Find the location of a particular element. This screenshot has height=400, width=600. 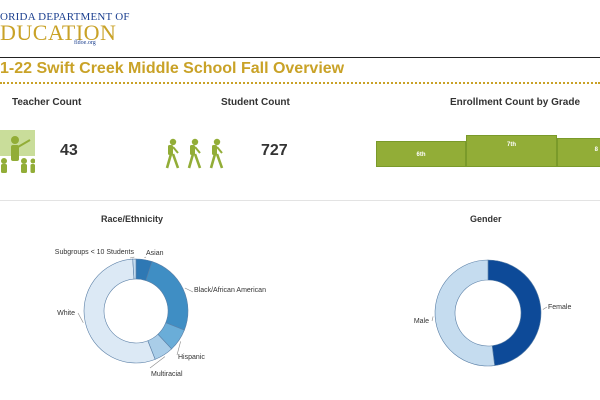

grade-bar-7th: 7th is located at coordinates (511, 151).